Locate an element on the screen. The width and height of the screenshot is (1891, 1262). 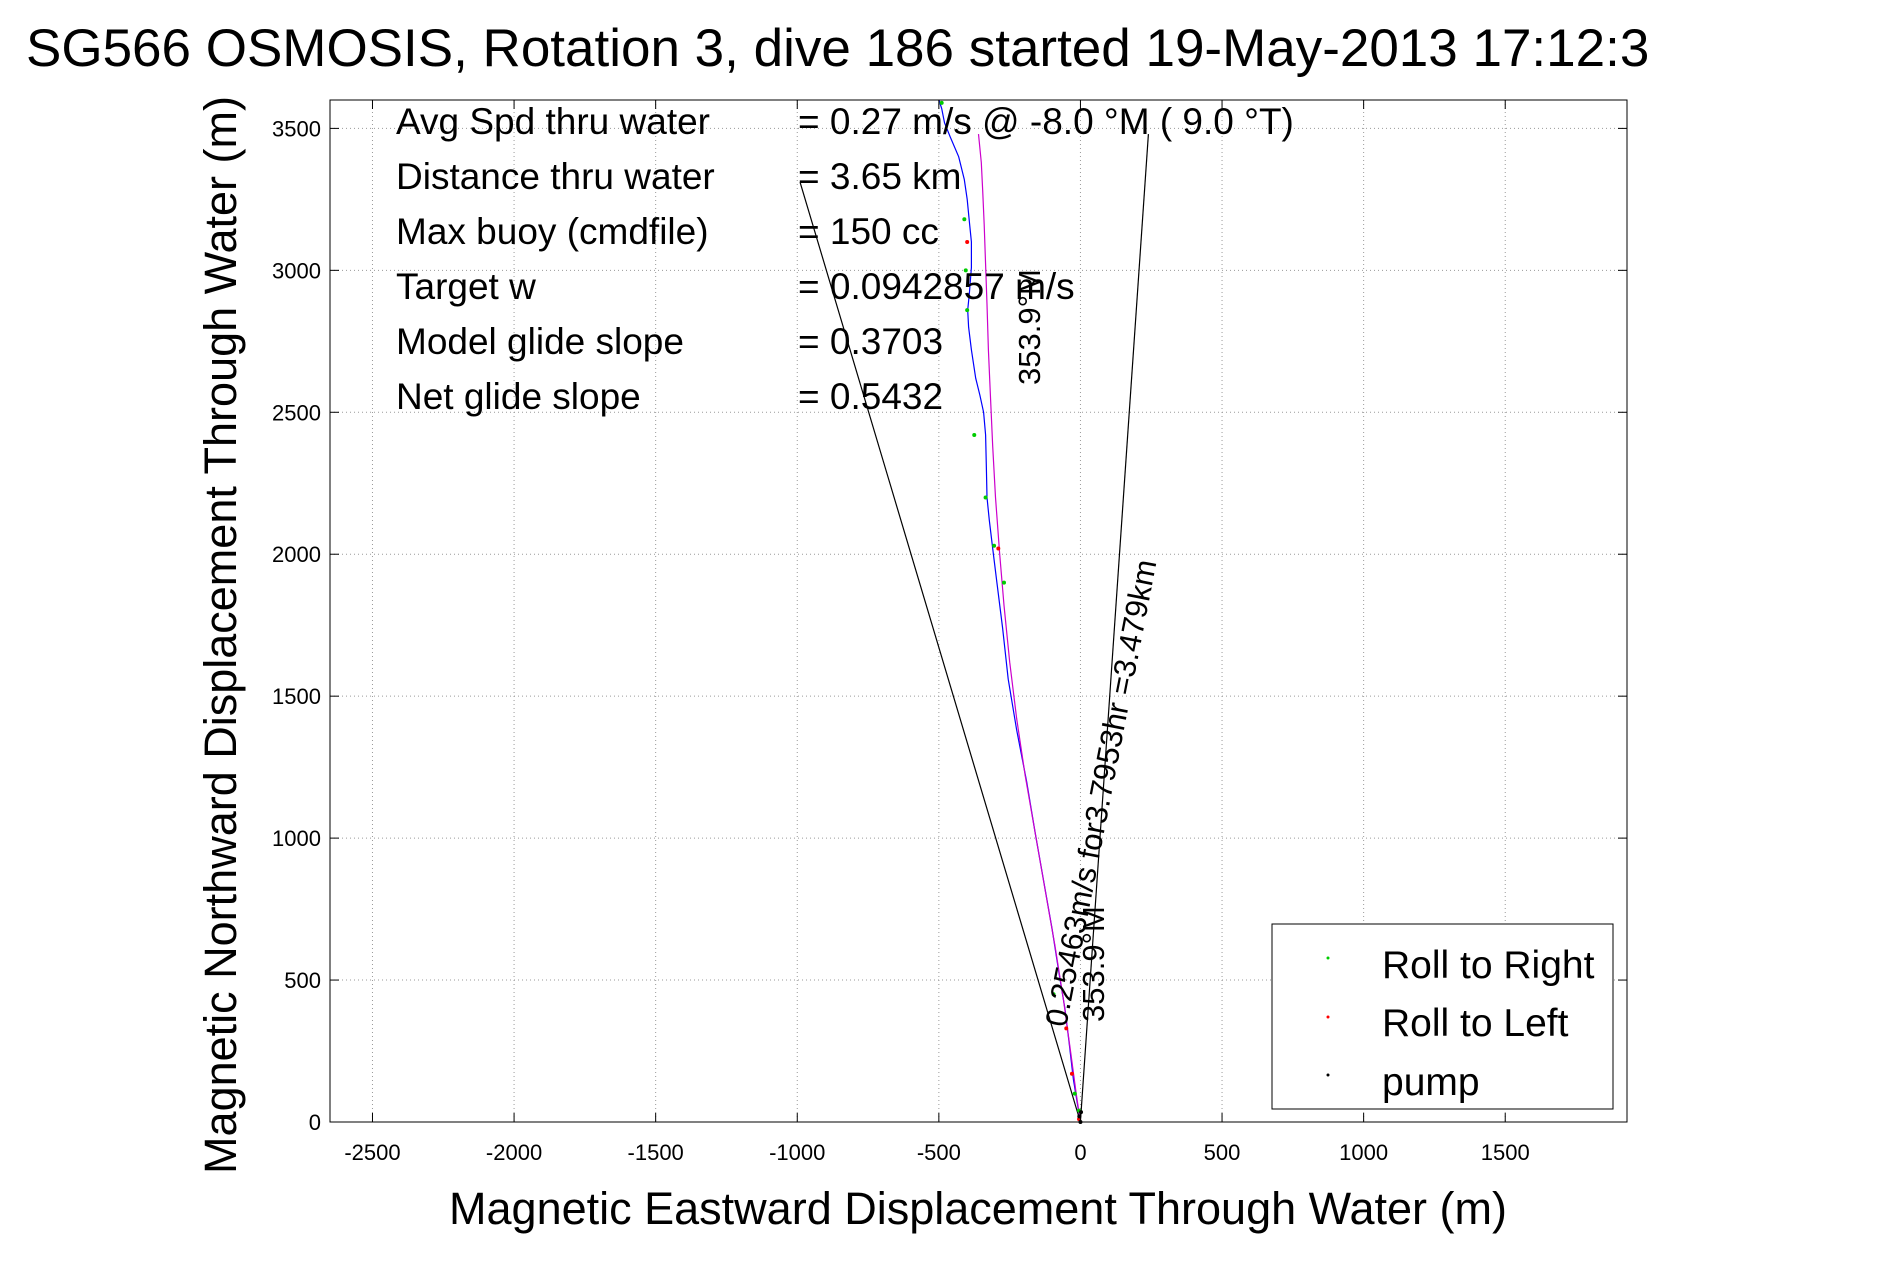
legend-marker-roll-left is located at coordinates (1328, 1017).